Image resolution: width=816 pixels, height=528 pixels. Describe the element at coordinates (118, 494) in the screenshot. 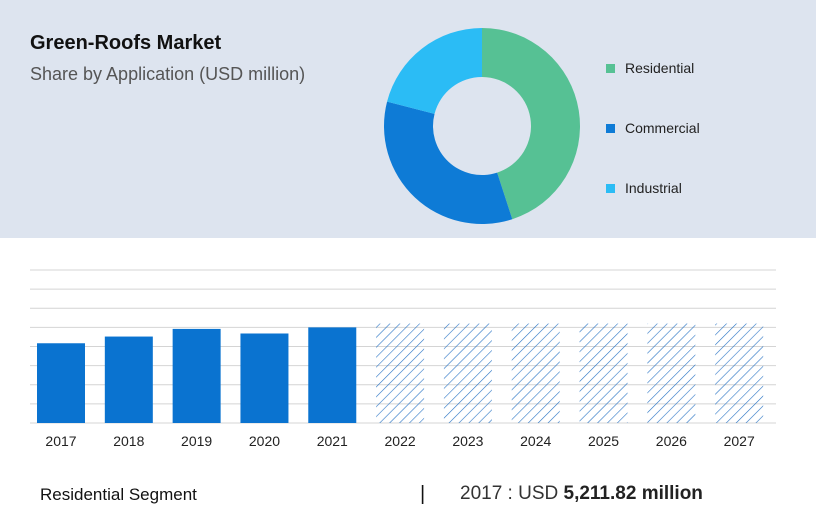

I see `footer-segment-label: Residential Segment` at that location.